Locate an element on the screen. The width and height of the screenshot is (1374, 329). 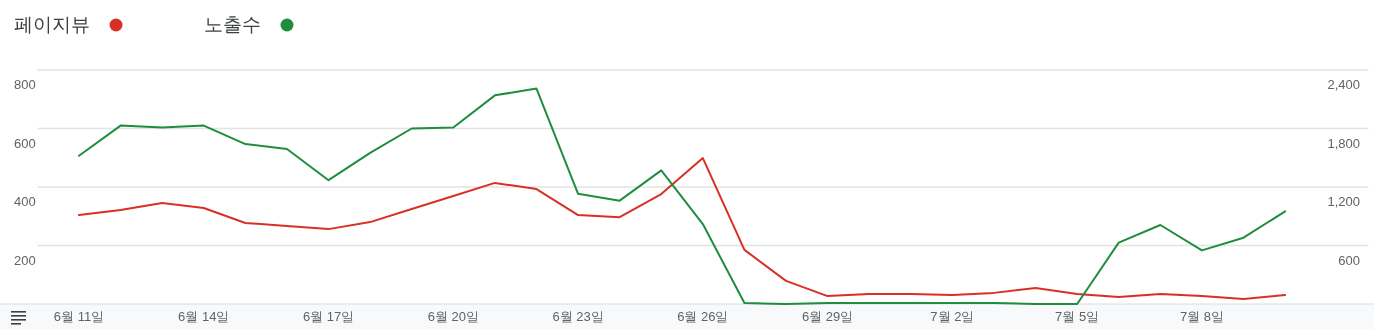
legend-label: 페이지뷰 is located at coordinates (52, 24).